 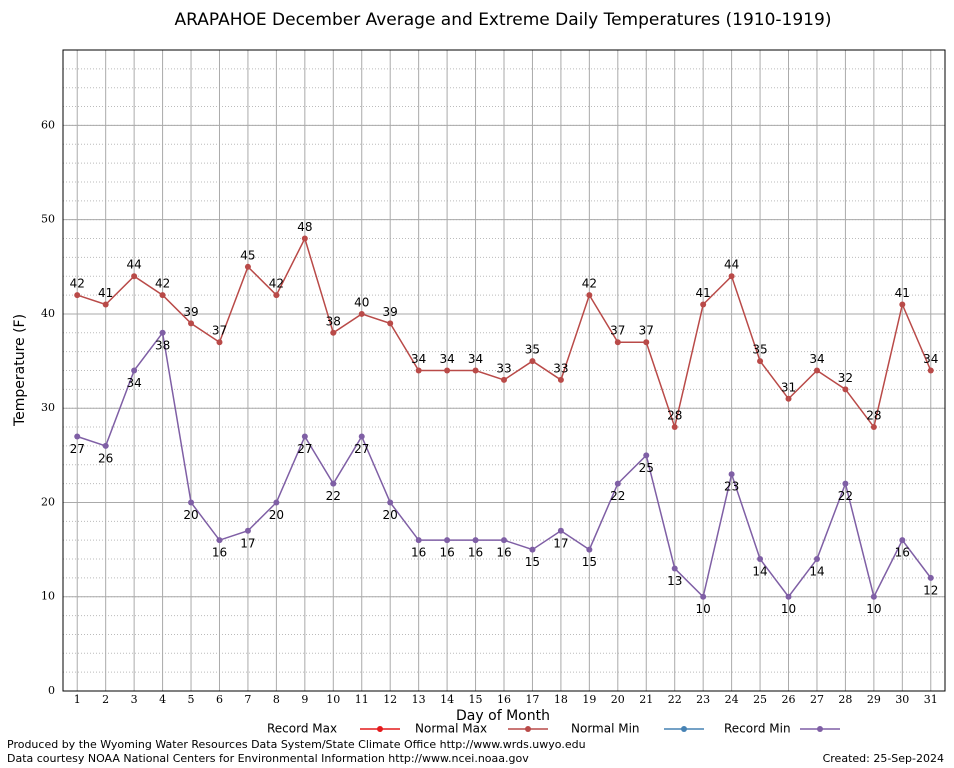 What do you see at coordinates (504, 699) in the screenshot?
I see `x-tick-label: 16` at bounding box center [504, 699].